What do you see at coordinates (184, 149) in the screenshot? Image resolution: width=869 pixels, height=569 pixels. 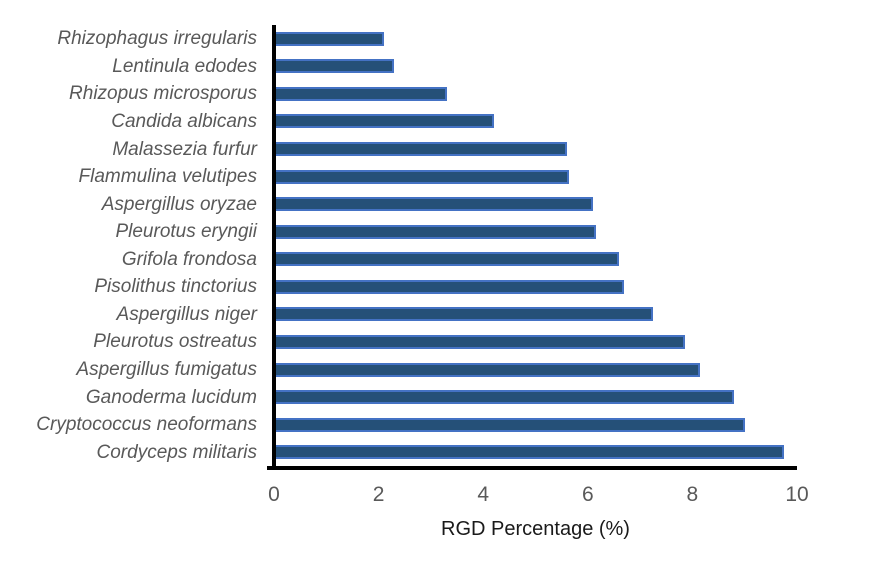 I see `category-label: Malassezia furfur` at bounding box center [184, 149].